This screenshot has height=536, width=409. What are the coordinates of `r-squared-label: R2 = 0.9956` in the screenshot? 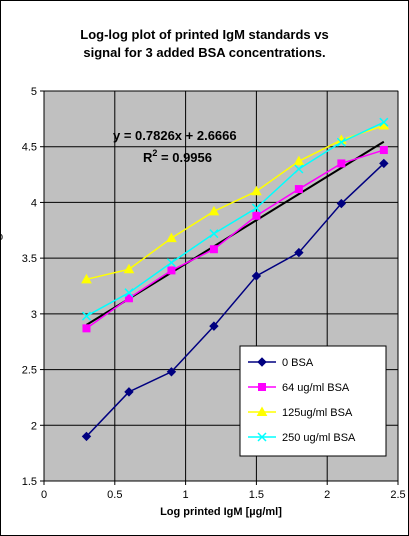 It's located at (177, 156).